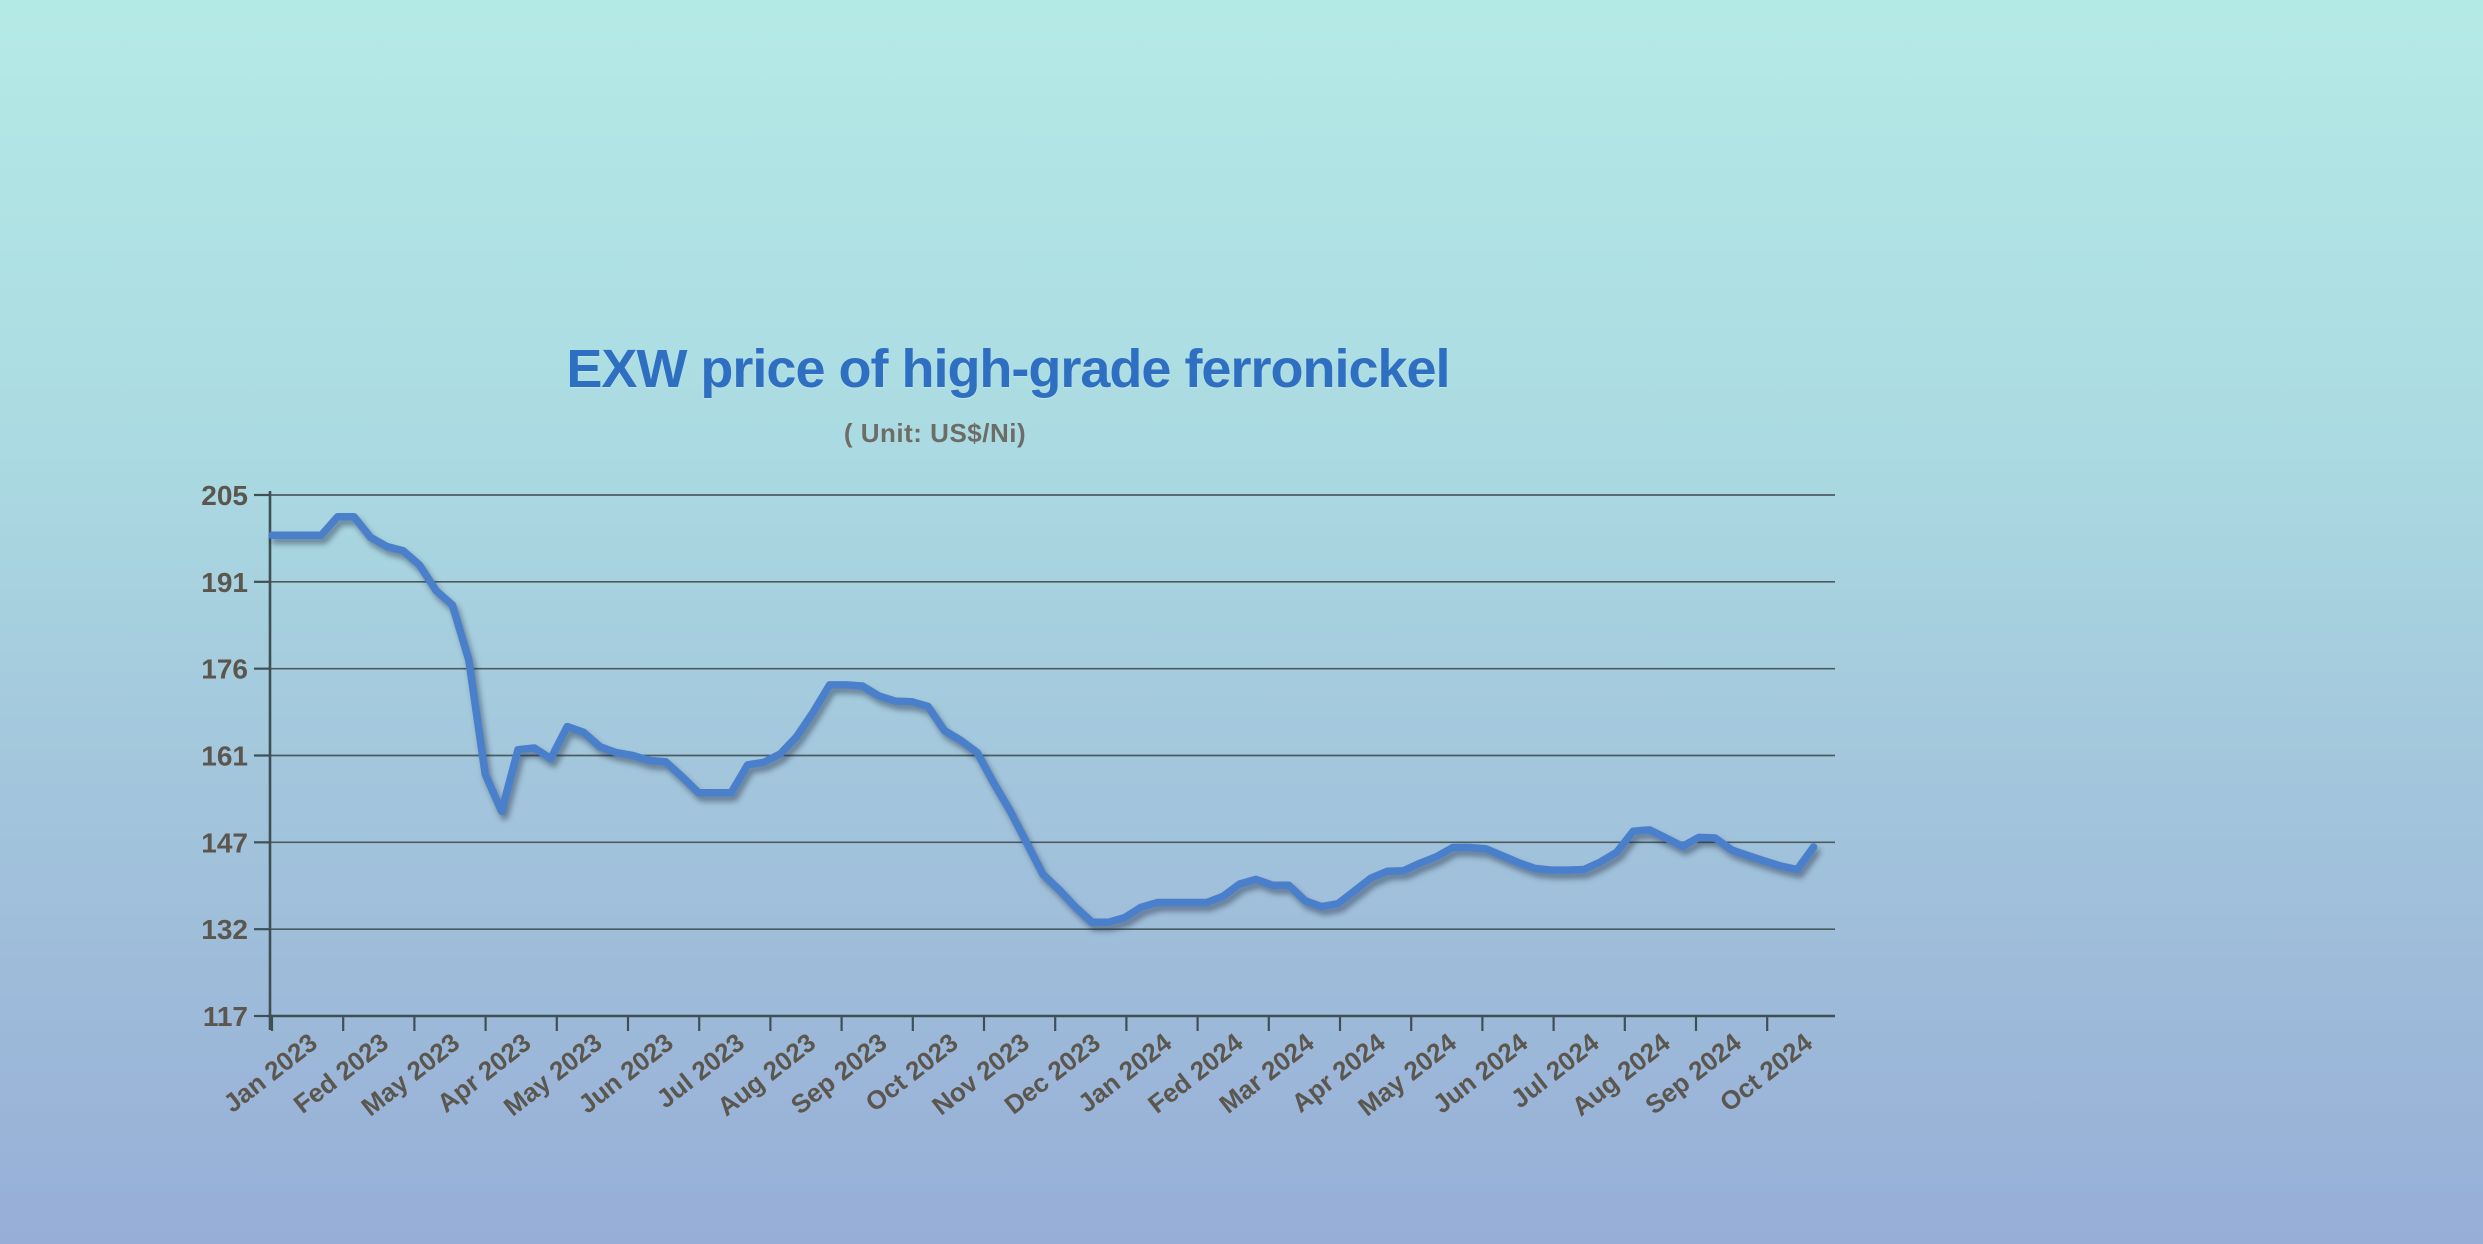 The image size is (2483, 1244). What do you see at coordinates (224, 929) in the screenshot?
I see `y-tick-label: 132` at bounding box center [224, 929].